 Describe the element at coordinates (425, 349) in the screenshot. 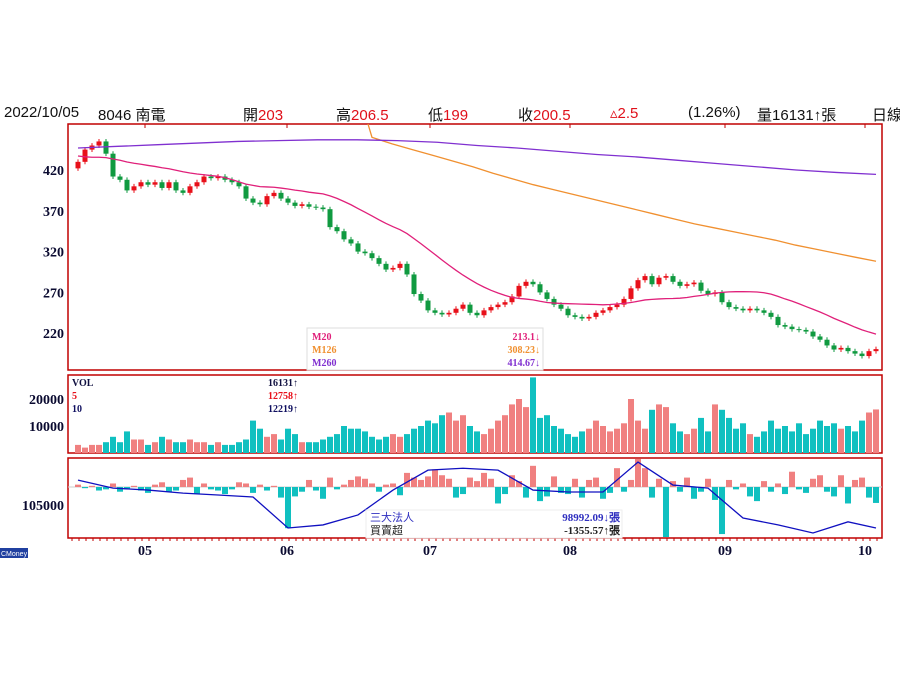

I see `ma-legend-box` at that location.